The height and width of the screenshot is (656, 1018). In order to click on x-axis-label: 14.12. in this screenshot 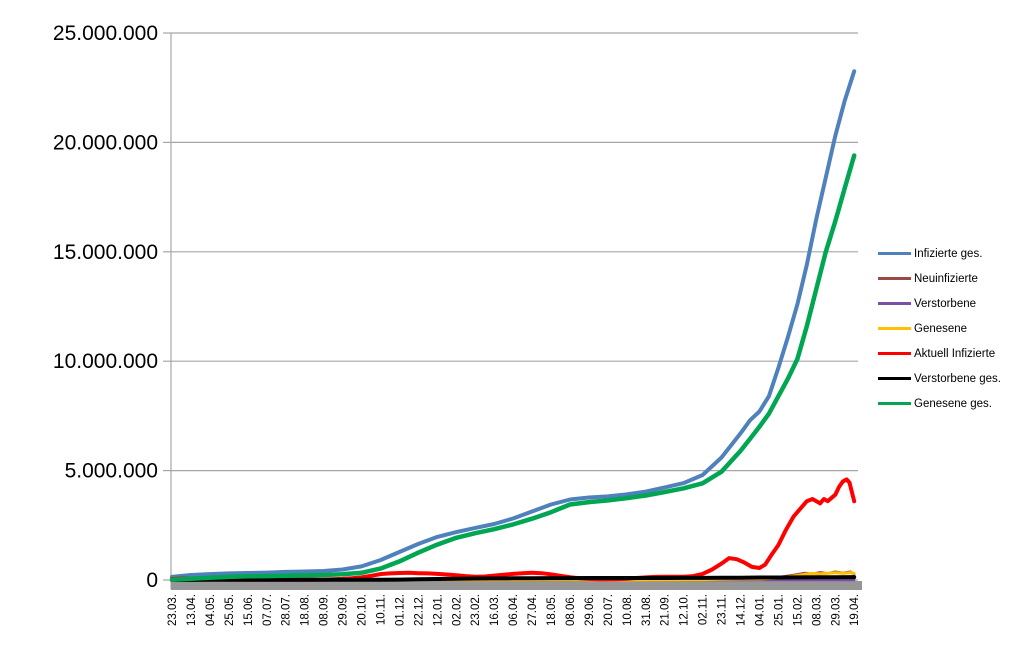, I will do `click(742, 610)`.